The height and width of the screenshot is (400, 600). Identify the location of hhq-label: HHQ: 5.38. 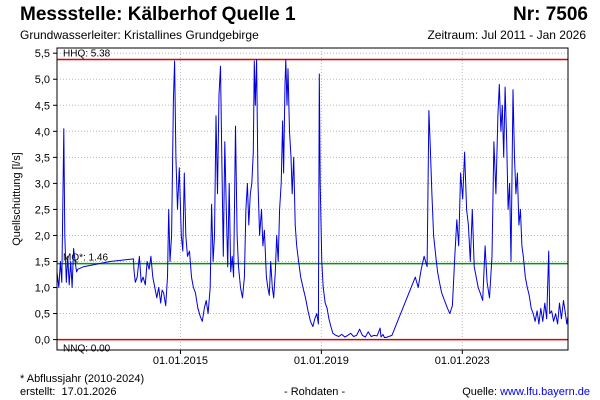
(87, 53).